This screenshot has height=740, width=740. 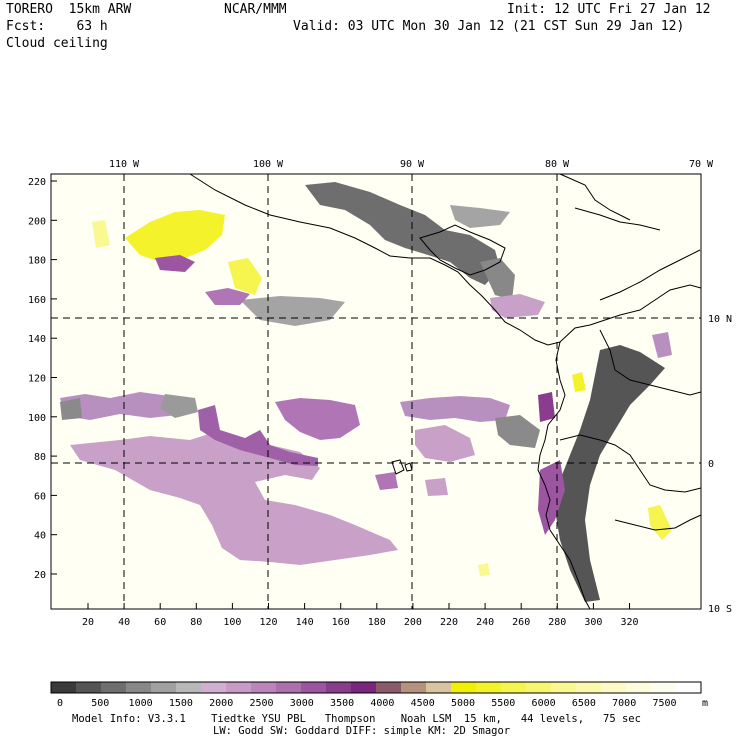 What do you see at coordinates (402, 467) in the screenshot?
I see `coastline-galapagos` at bounding box center [402, 467].